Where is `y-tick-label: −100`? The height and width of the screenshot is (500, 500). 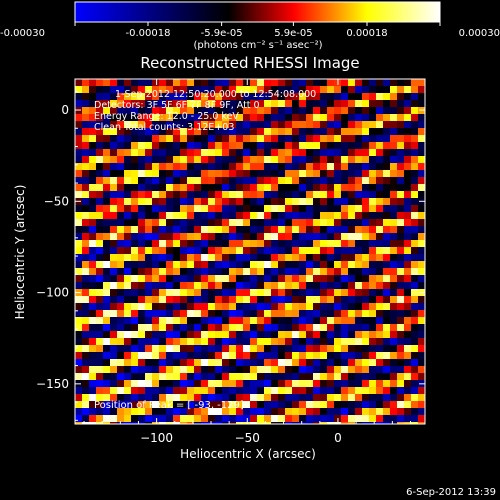
y-tick-label: −100 is located at coordinates (52, 293).